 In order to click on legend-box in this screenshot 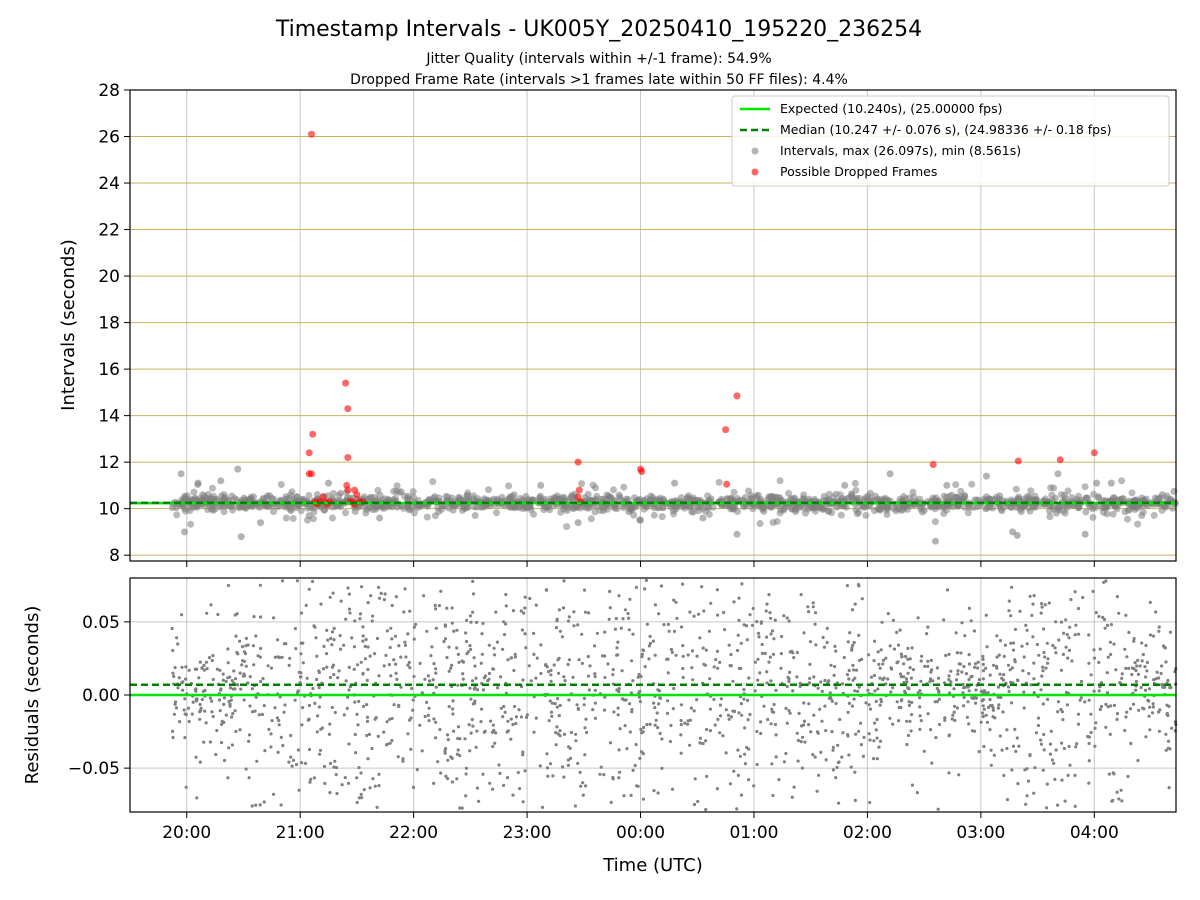, I will do `click(950, 141)`.